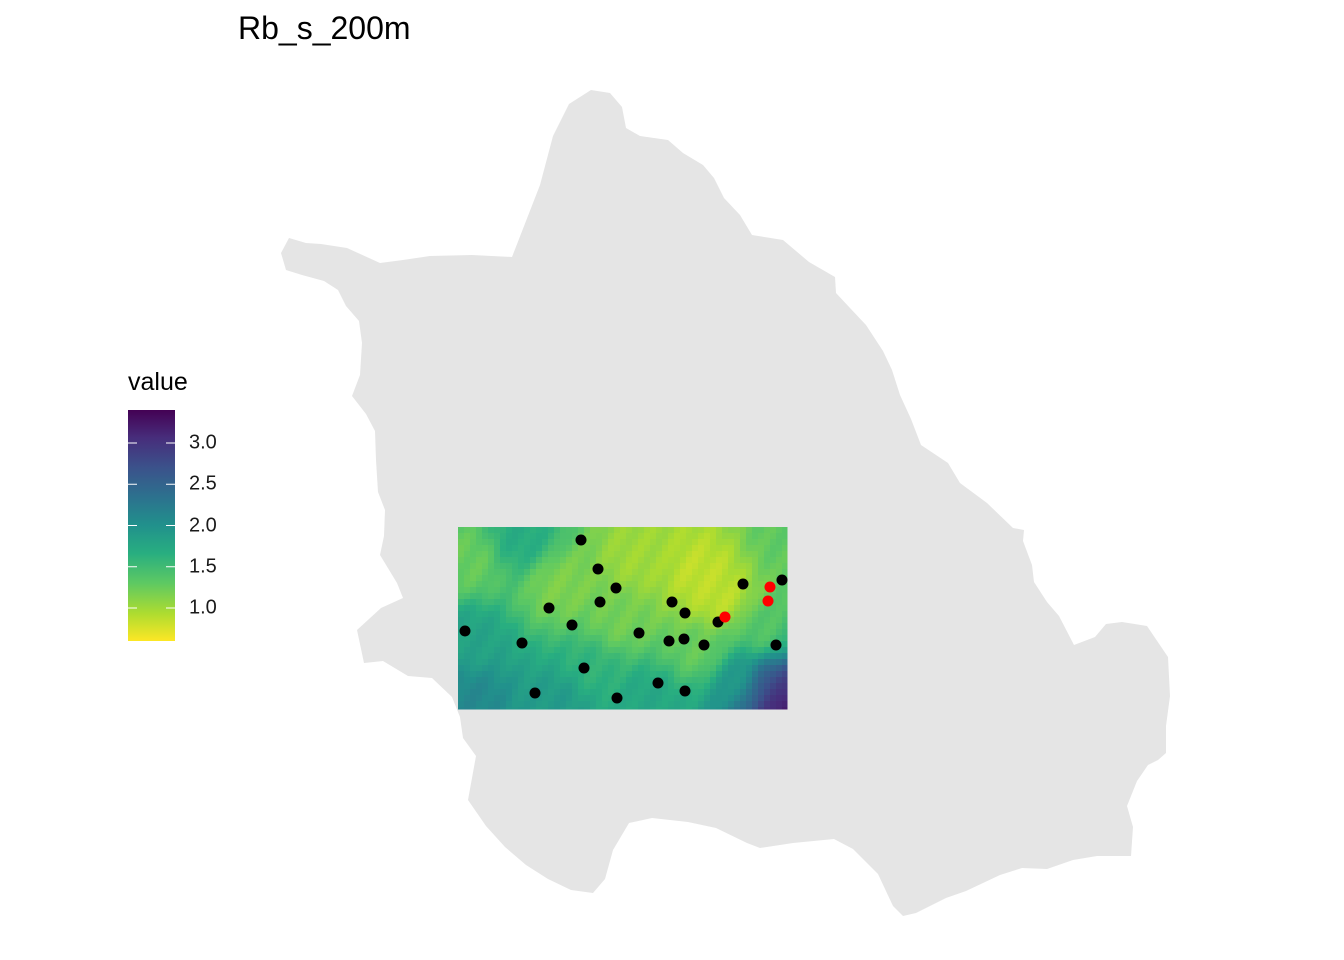 The height and width of the screenshot is (960, 1344). Describe the element at coordinates (203, 525) in the screenshot. I see `legend-tick-label: 2.0` at that location.